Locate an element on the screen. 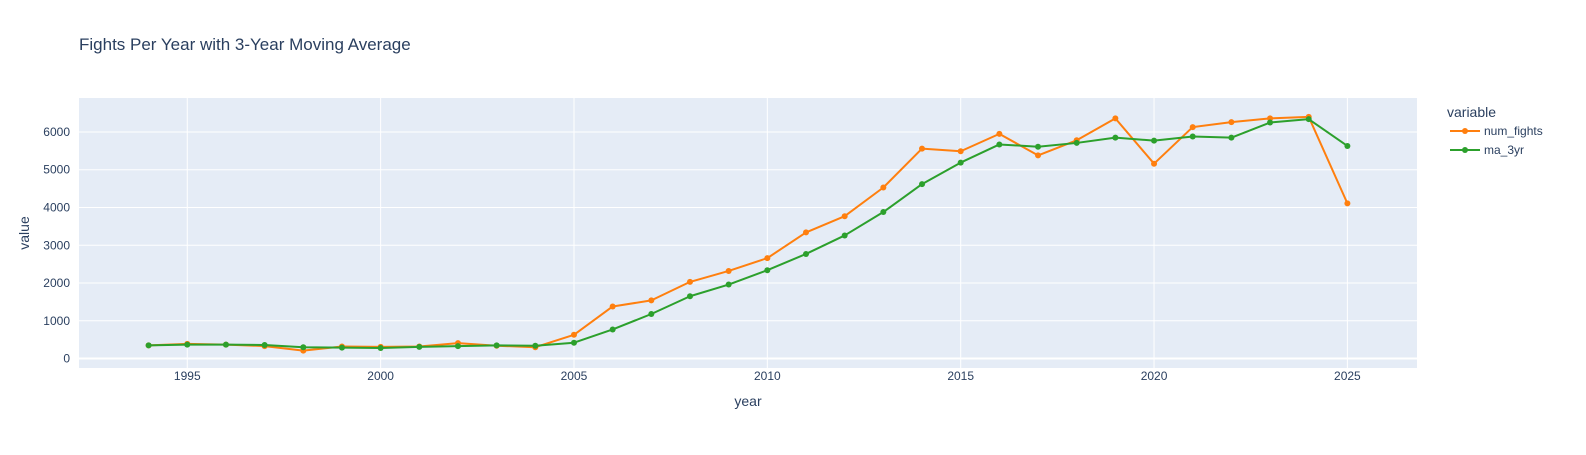 This screenshot has width=1586, height=455. legend-label: ma_3yr is located at coordinates (1504, 150).